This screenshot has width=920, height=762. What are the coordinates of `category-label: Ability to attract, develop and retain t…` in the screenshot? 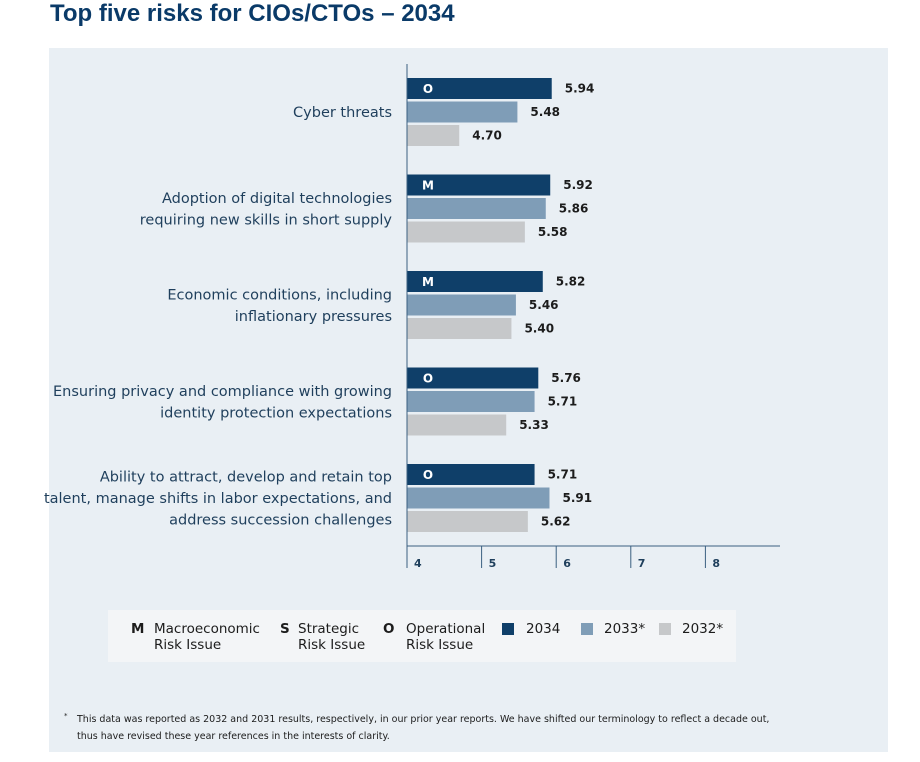 It's located at (246, 478).